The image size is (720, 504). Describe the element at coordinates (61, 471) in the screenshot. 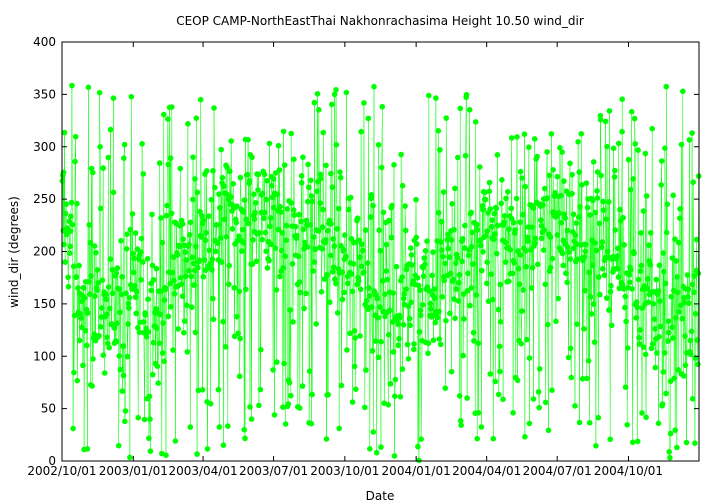

I see `x-tick-label: 2002/10/01` at that location.